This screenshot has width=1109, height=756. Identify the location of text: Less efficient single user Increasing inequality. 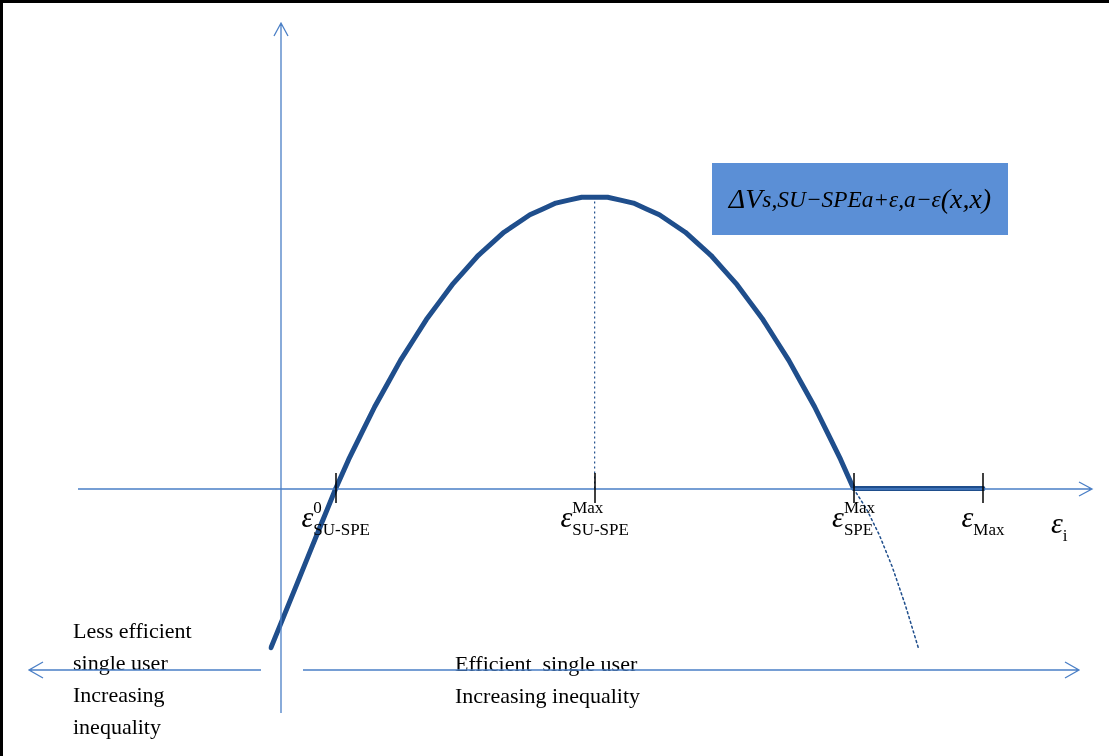
(132, 679).